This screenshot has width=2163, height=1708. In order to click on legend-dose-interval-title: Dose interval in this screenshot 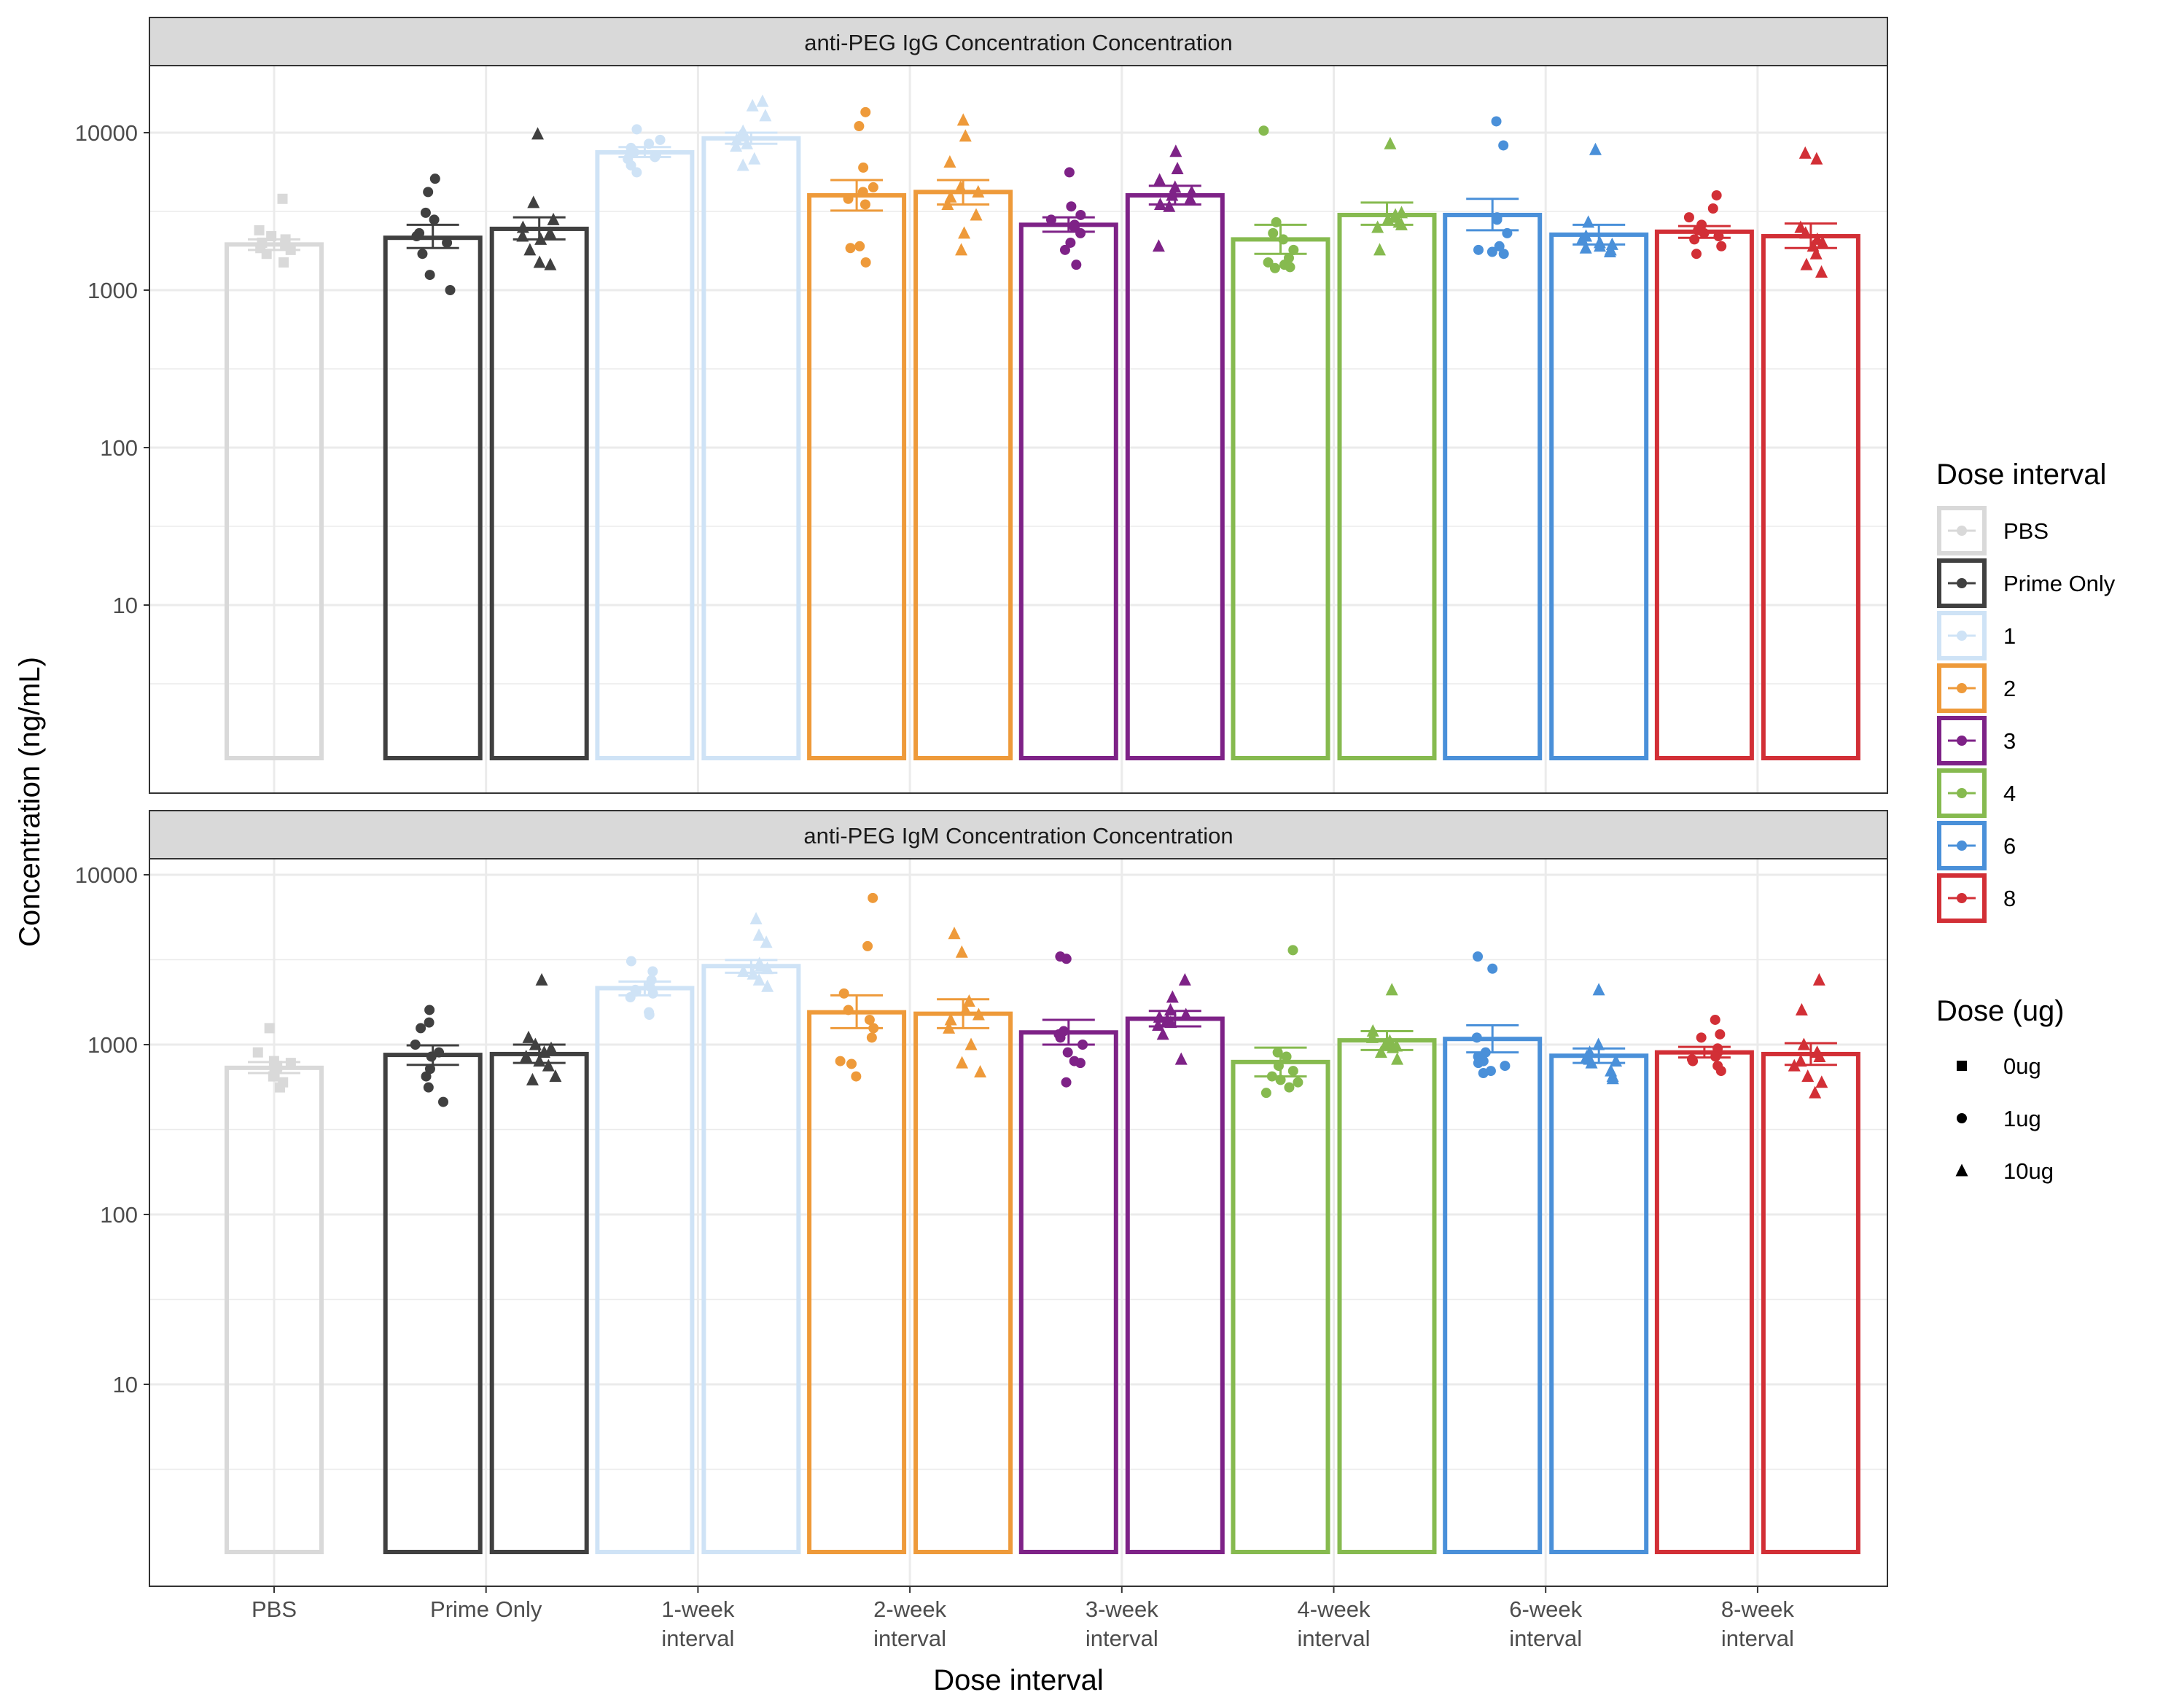, I will do `click(2021, 475)`.